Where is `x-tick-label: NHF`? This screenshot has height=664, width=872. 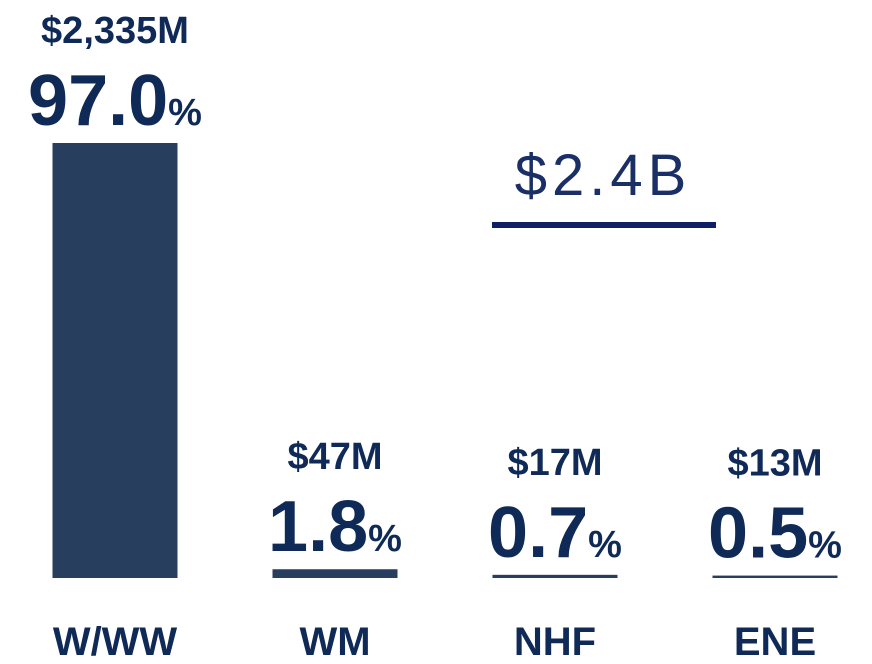 x-tick-label: NHF is located at coordinates (555, 642).